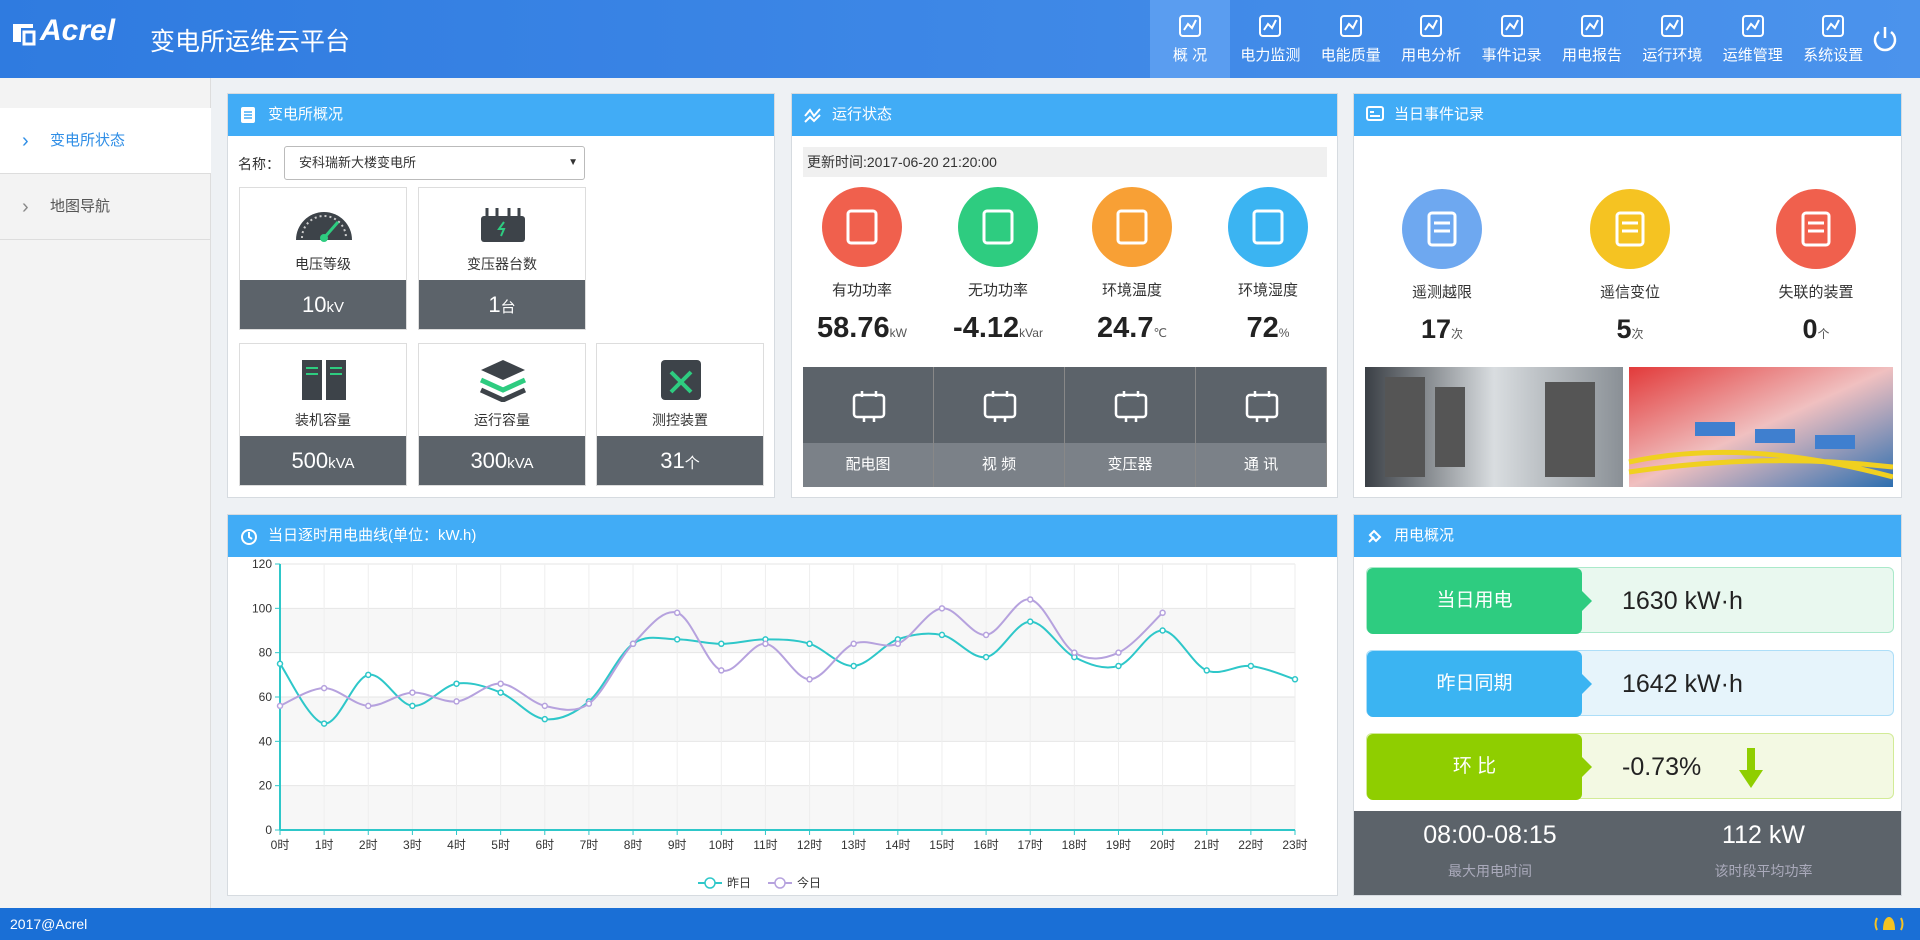 The image size is (1920, 940). I want to click on station-select: 安科瑞新大楼变电所 ▼, so click(434, 163).